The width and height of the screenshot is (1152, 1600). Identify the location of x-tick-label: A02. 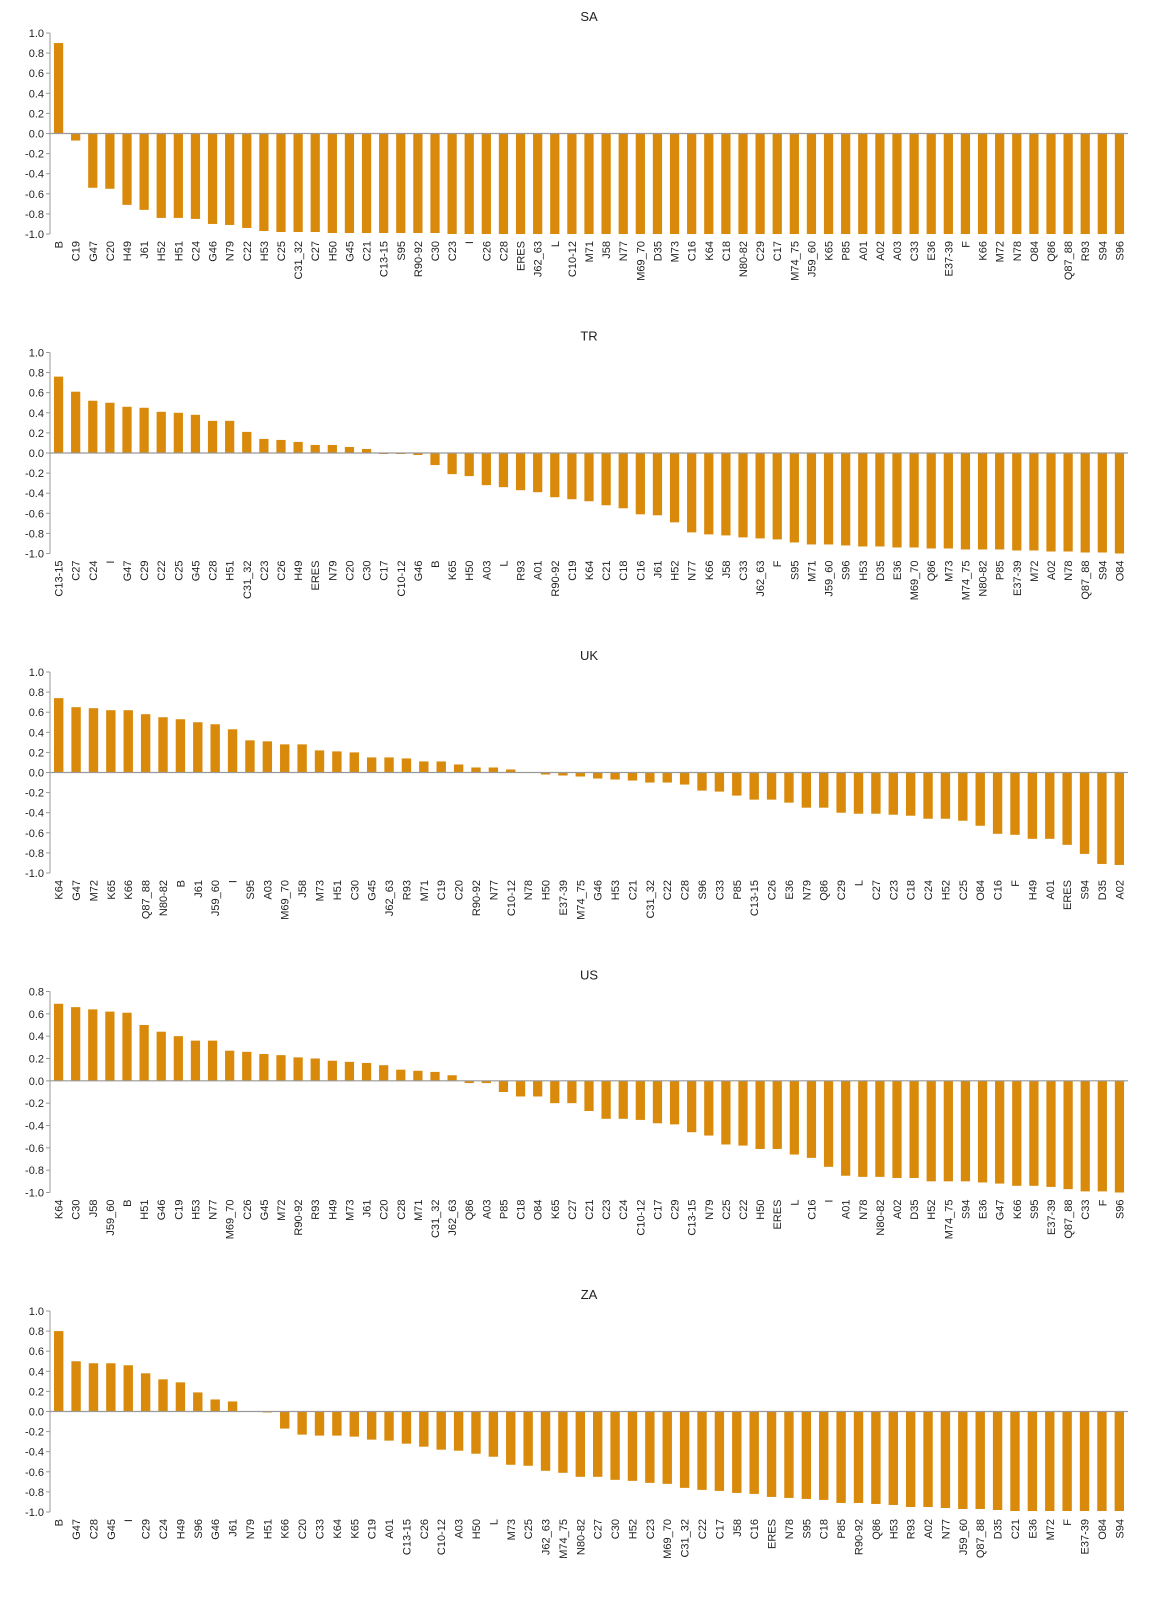
(881, 251).